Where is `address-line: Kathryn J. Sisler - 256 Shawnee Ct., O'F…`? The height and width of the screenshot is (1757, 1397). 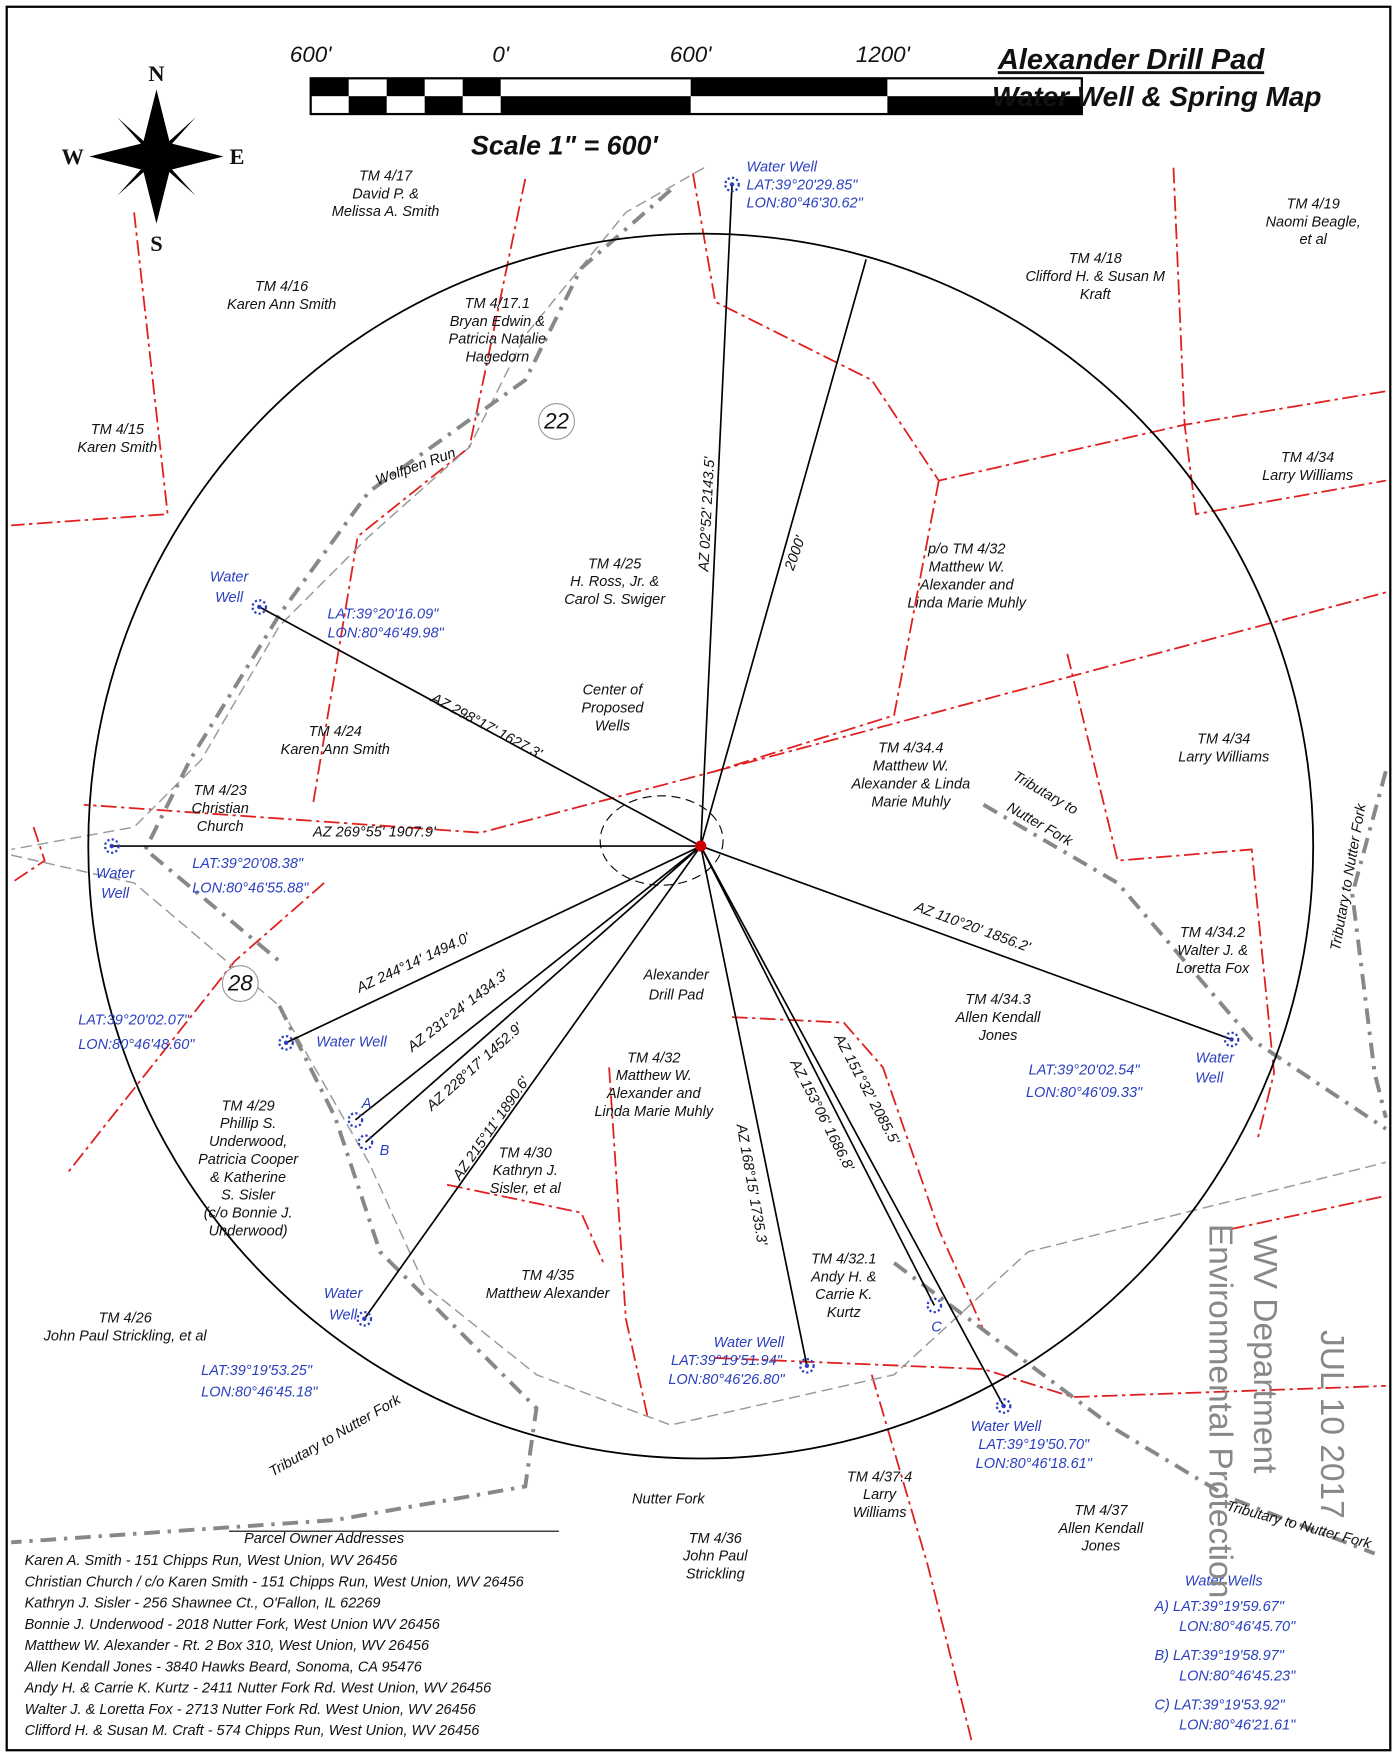 address-line: Kathryn J. Sisler - 256 Shawnee Ct., O'F… is located at coordinates (203, 1604).